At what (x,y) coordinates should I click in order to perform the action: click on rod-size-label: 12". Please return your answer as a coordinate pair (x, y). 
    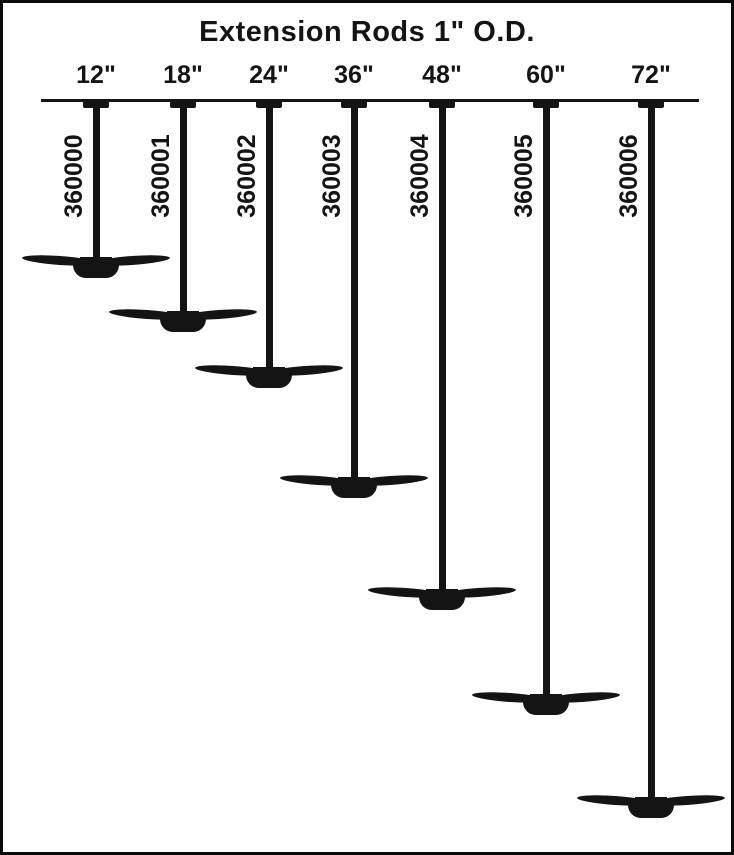
    Looking at the image, I should click on (96, 75).